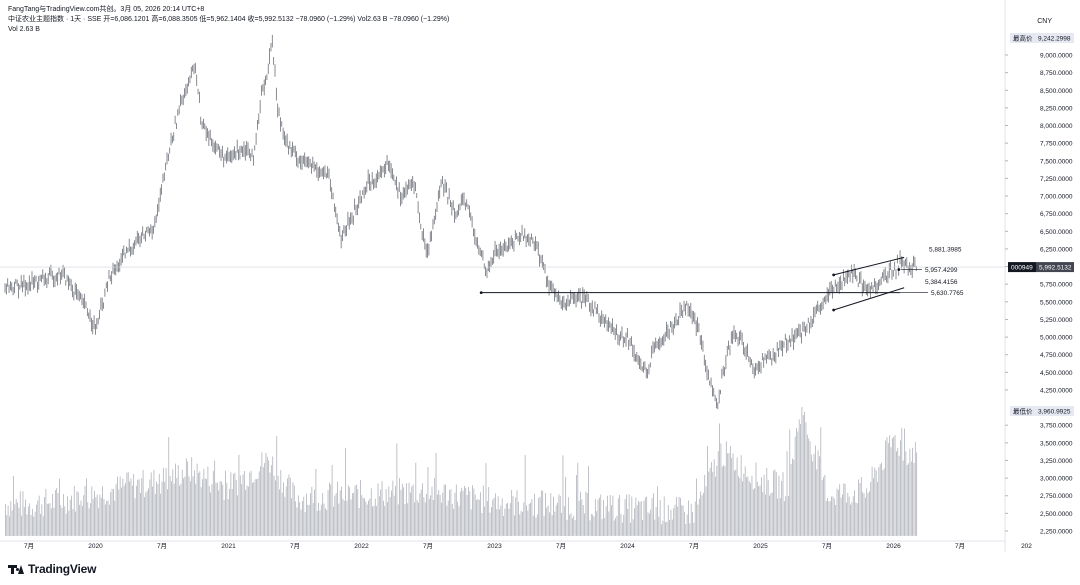  Describe the element at coordinates (899, 269) in the screenshot. I see `price-point-marker` at that location.